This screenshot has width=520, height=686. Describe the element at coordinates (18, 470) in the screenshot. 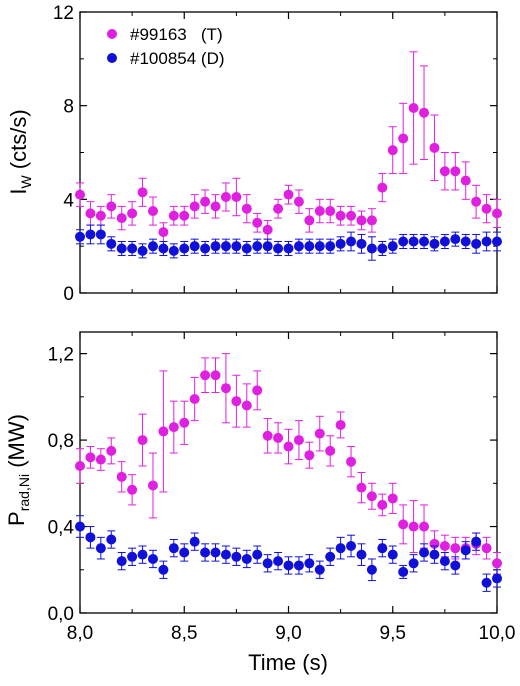

I see `y-axis-label-bottom: Prad,Ni (MW)` at that location.